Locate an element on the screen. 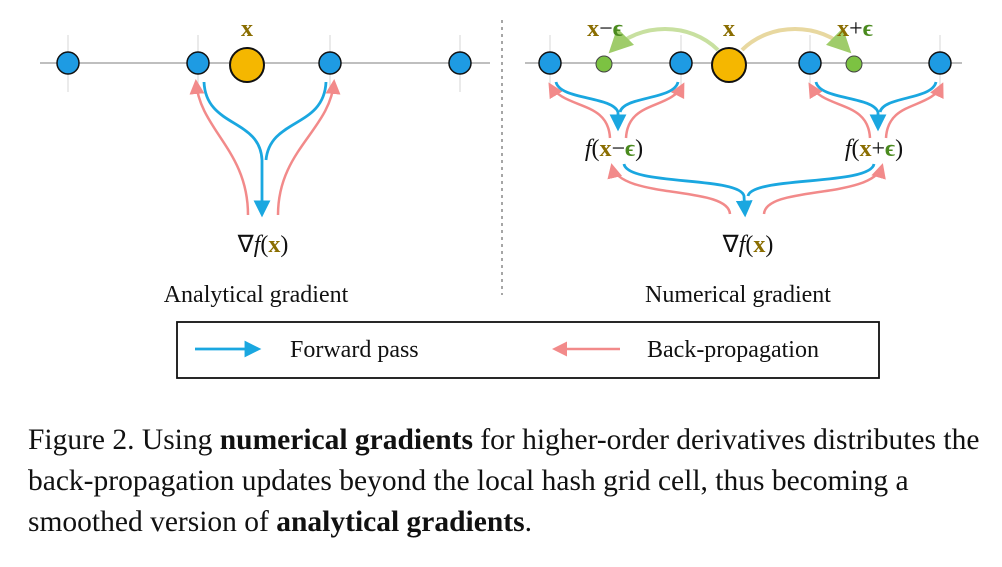 The height and width of the screenshot is (567, 1002). backprop-arrow-right-d is located at coordinates (914, 110).